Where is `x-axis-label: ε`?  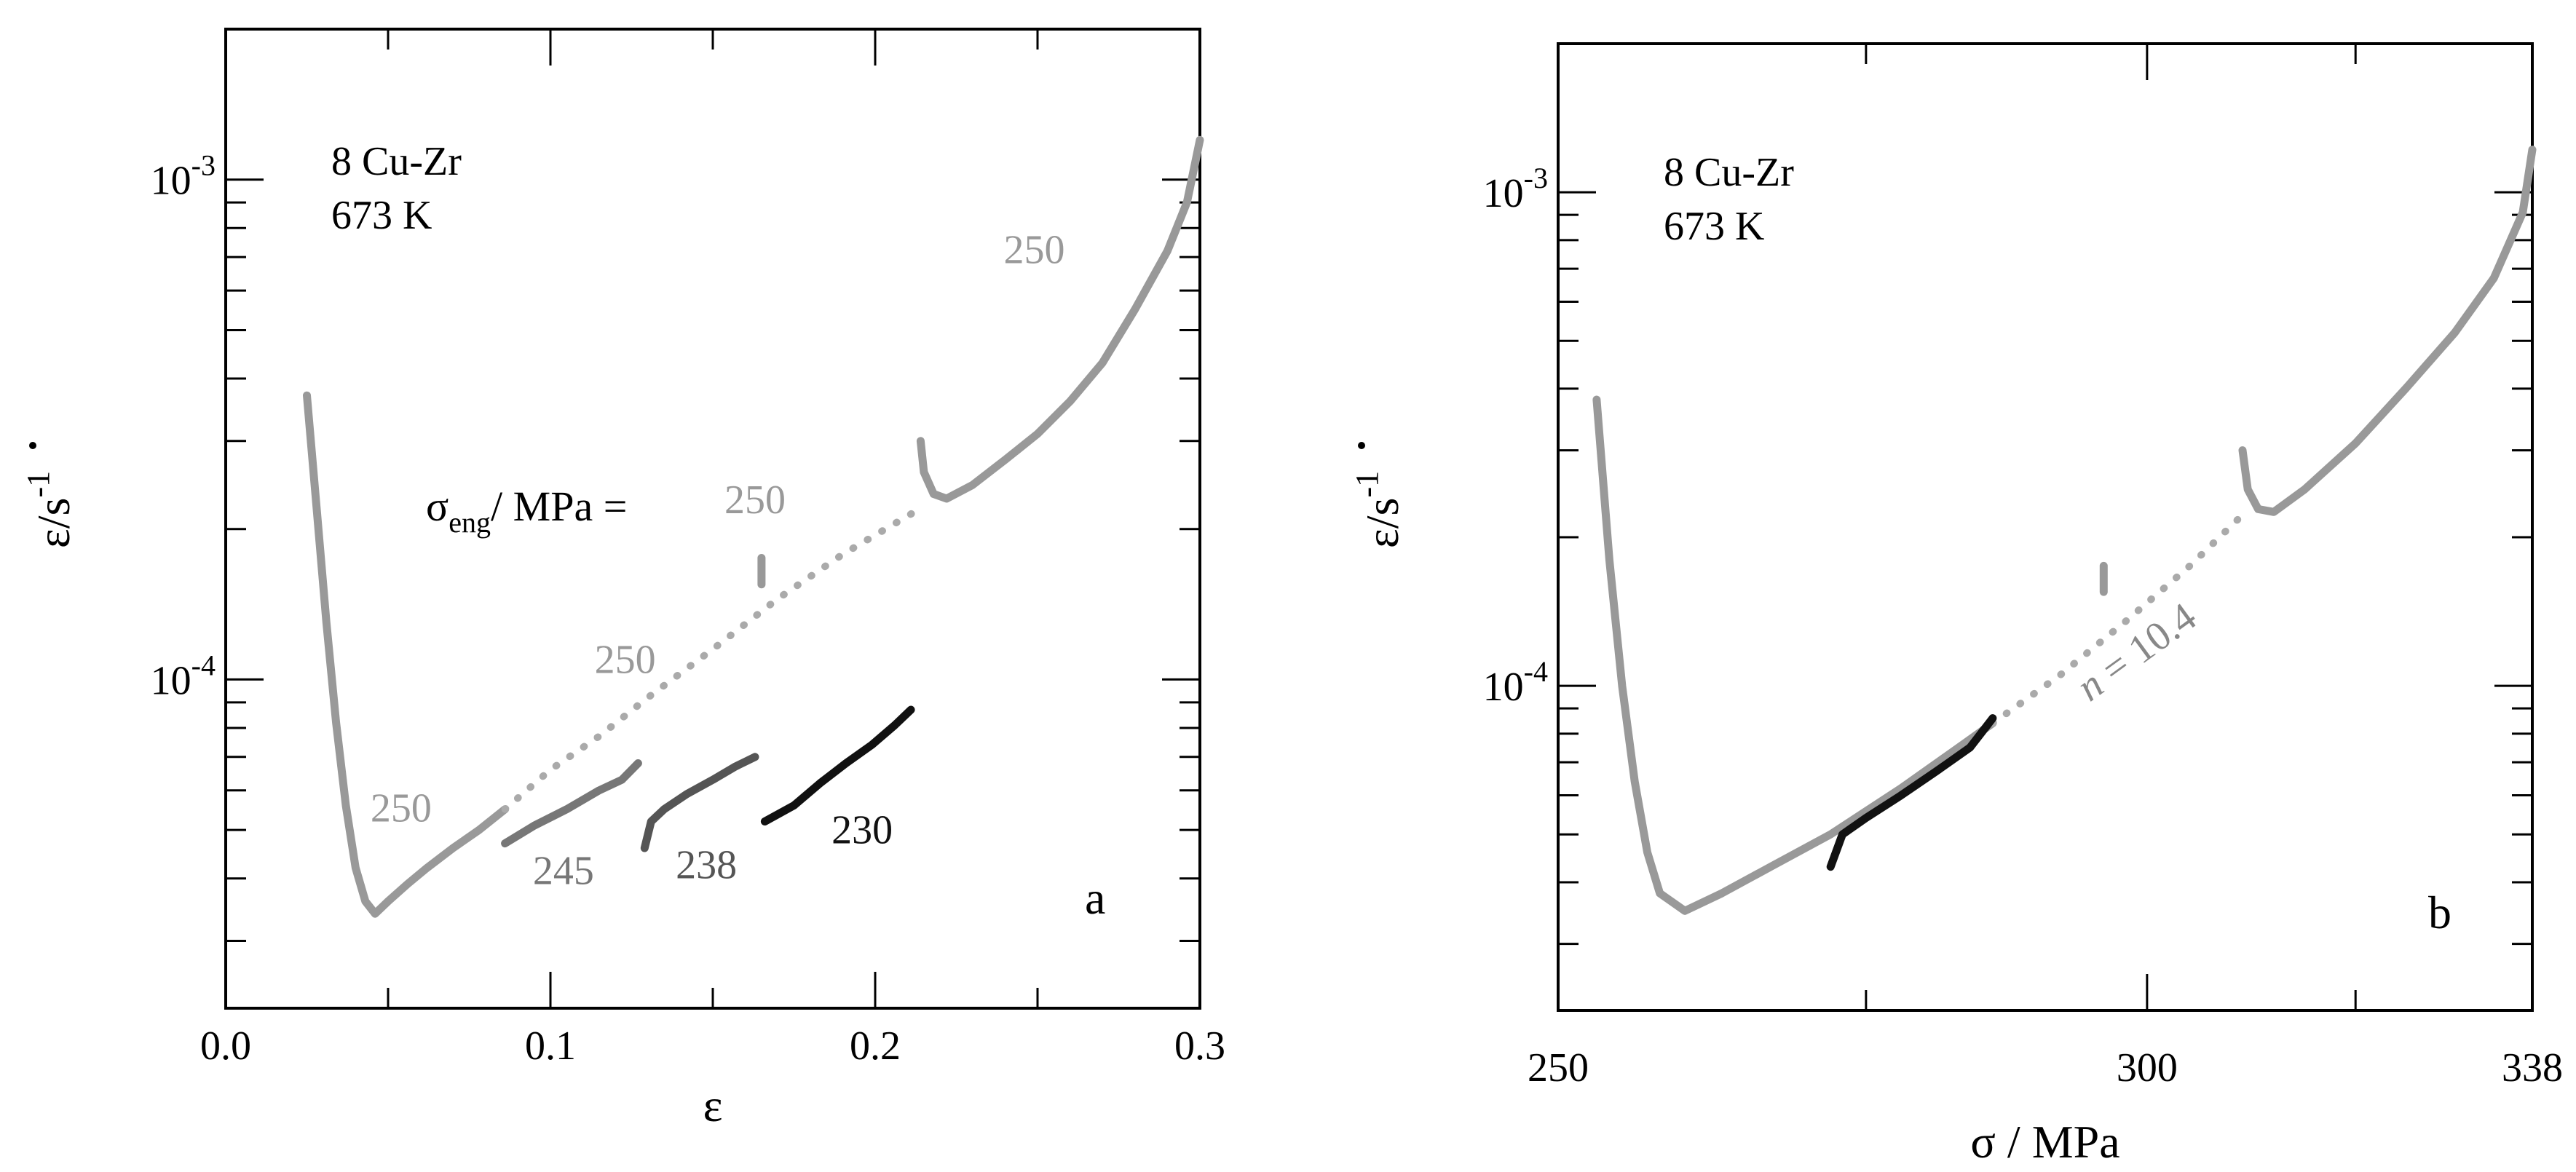 x-axis-label: ε is located at coordinates (713, 1105).